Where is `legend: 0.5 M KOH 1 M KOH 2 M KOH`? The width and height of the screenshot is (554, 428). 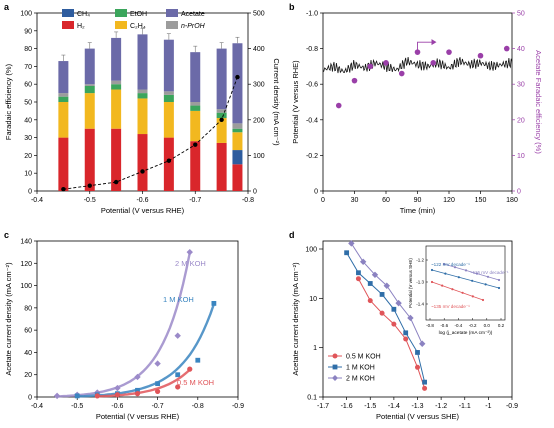
legend: 0.5 M KOH 1 M KOH 2 M KOH is located at coordinates (354, 368).